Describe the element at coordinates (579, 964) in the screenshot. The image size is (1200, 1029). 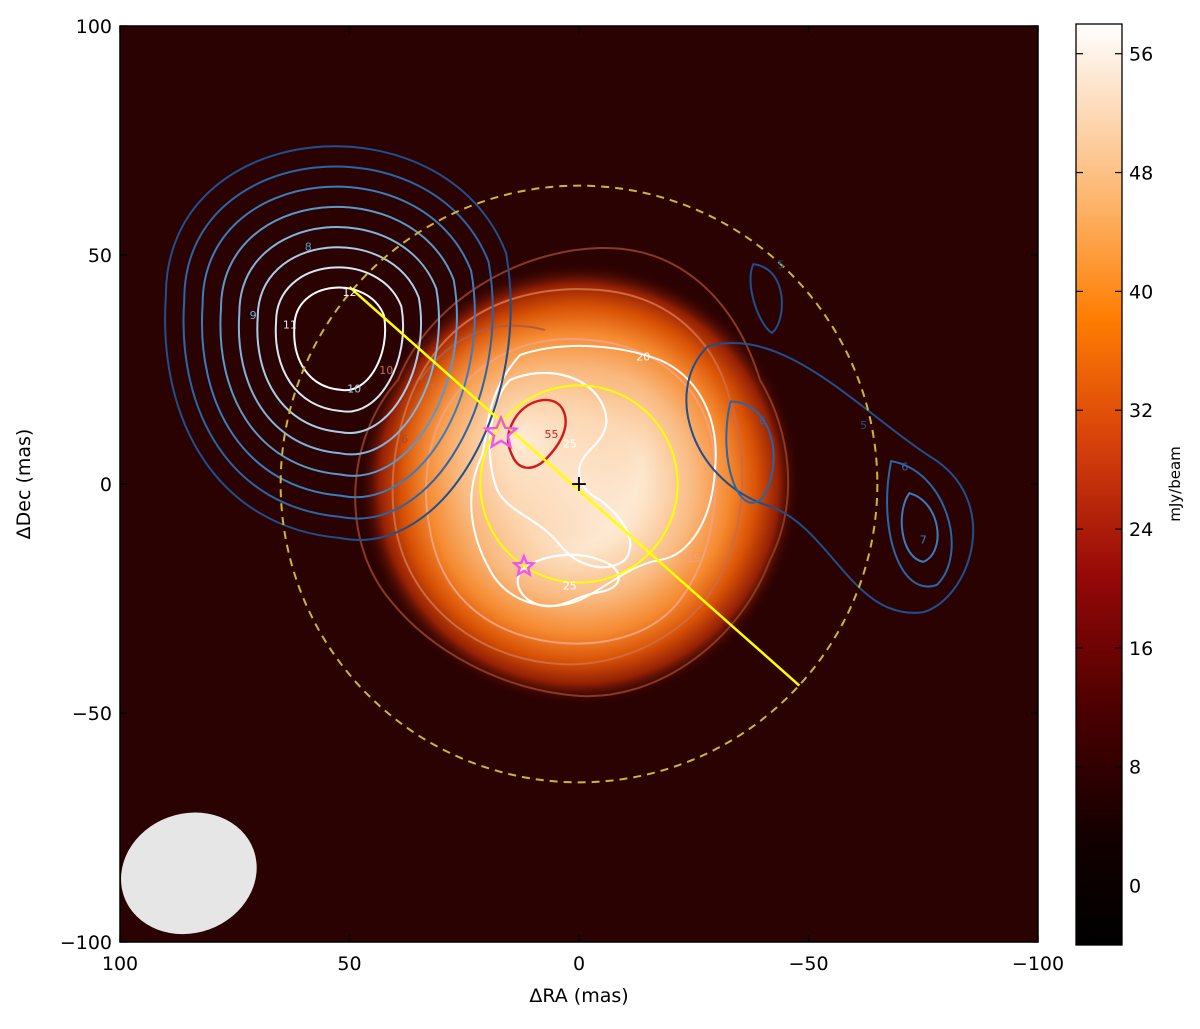
I see `x-tick-label-2: 0` at that location.